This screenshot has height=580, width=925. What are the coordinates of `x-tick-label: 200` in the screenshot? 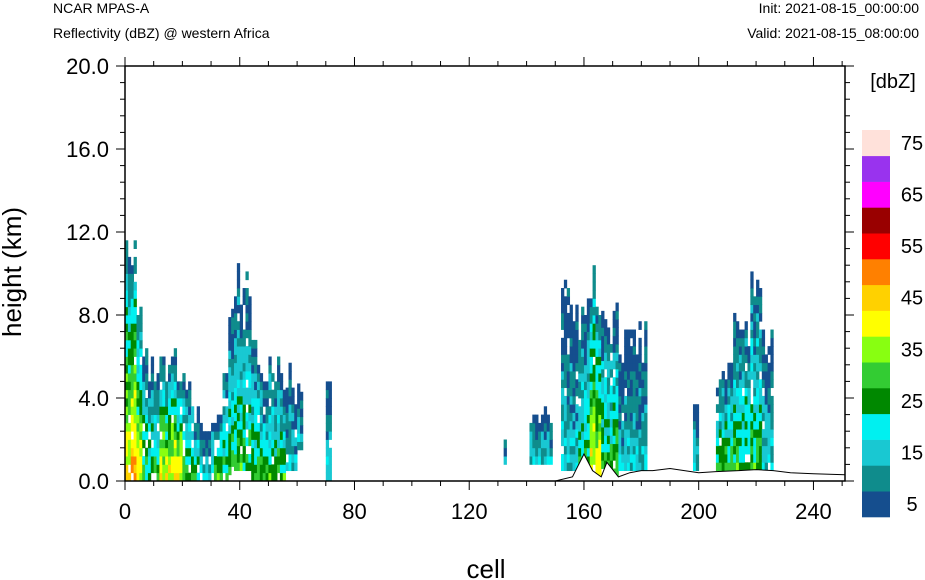 It's located at (698, 511).